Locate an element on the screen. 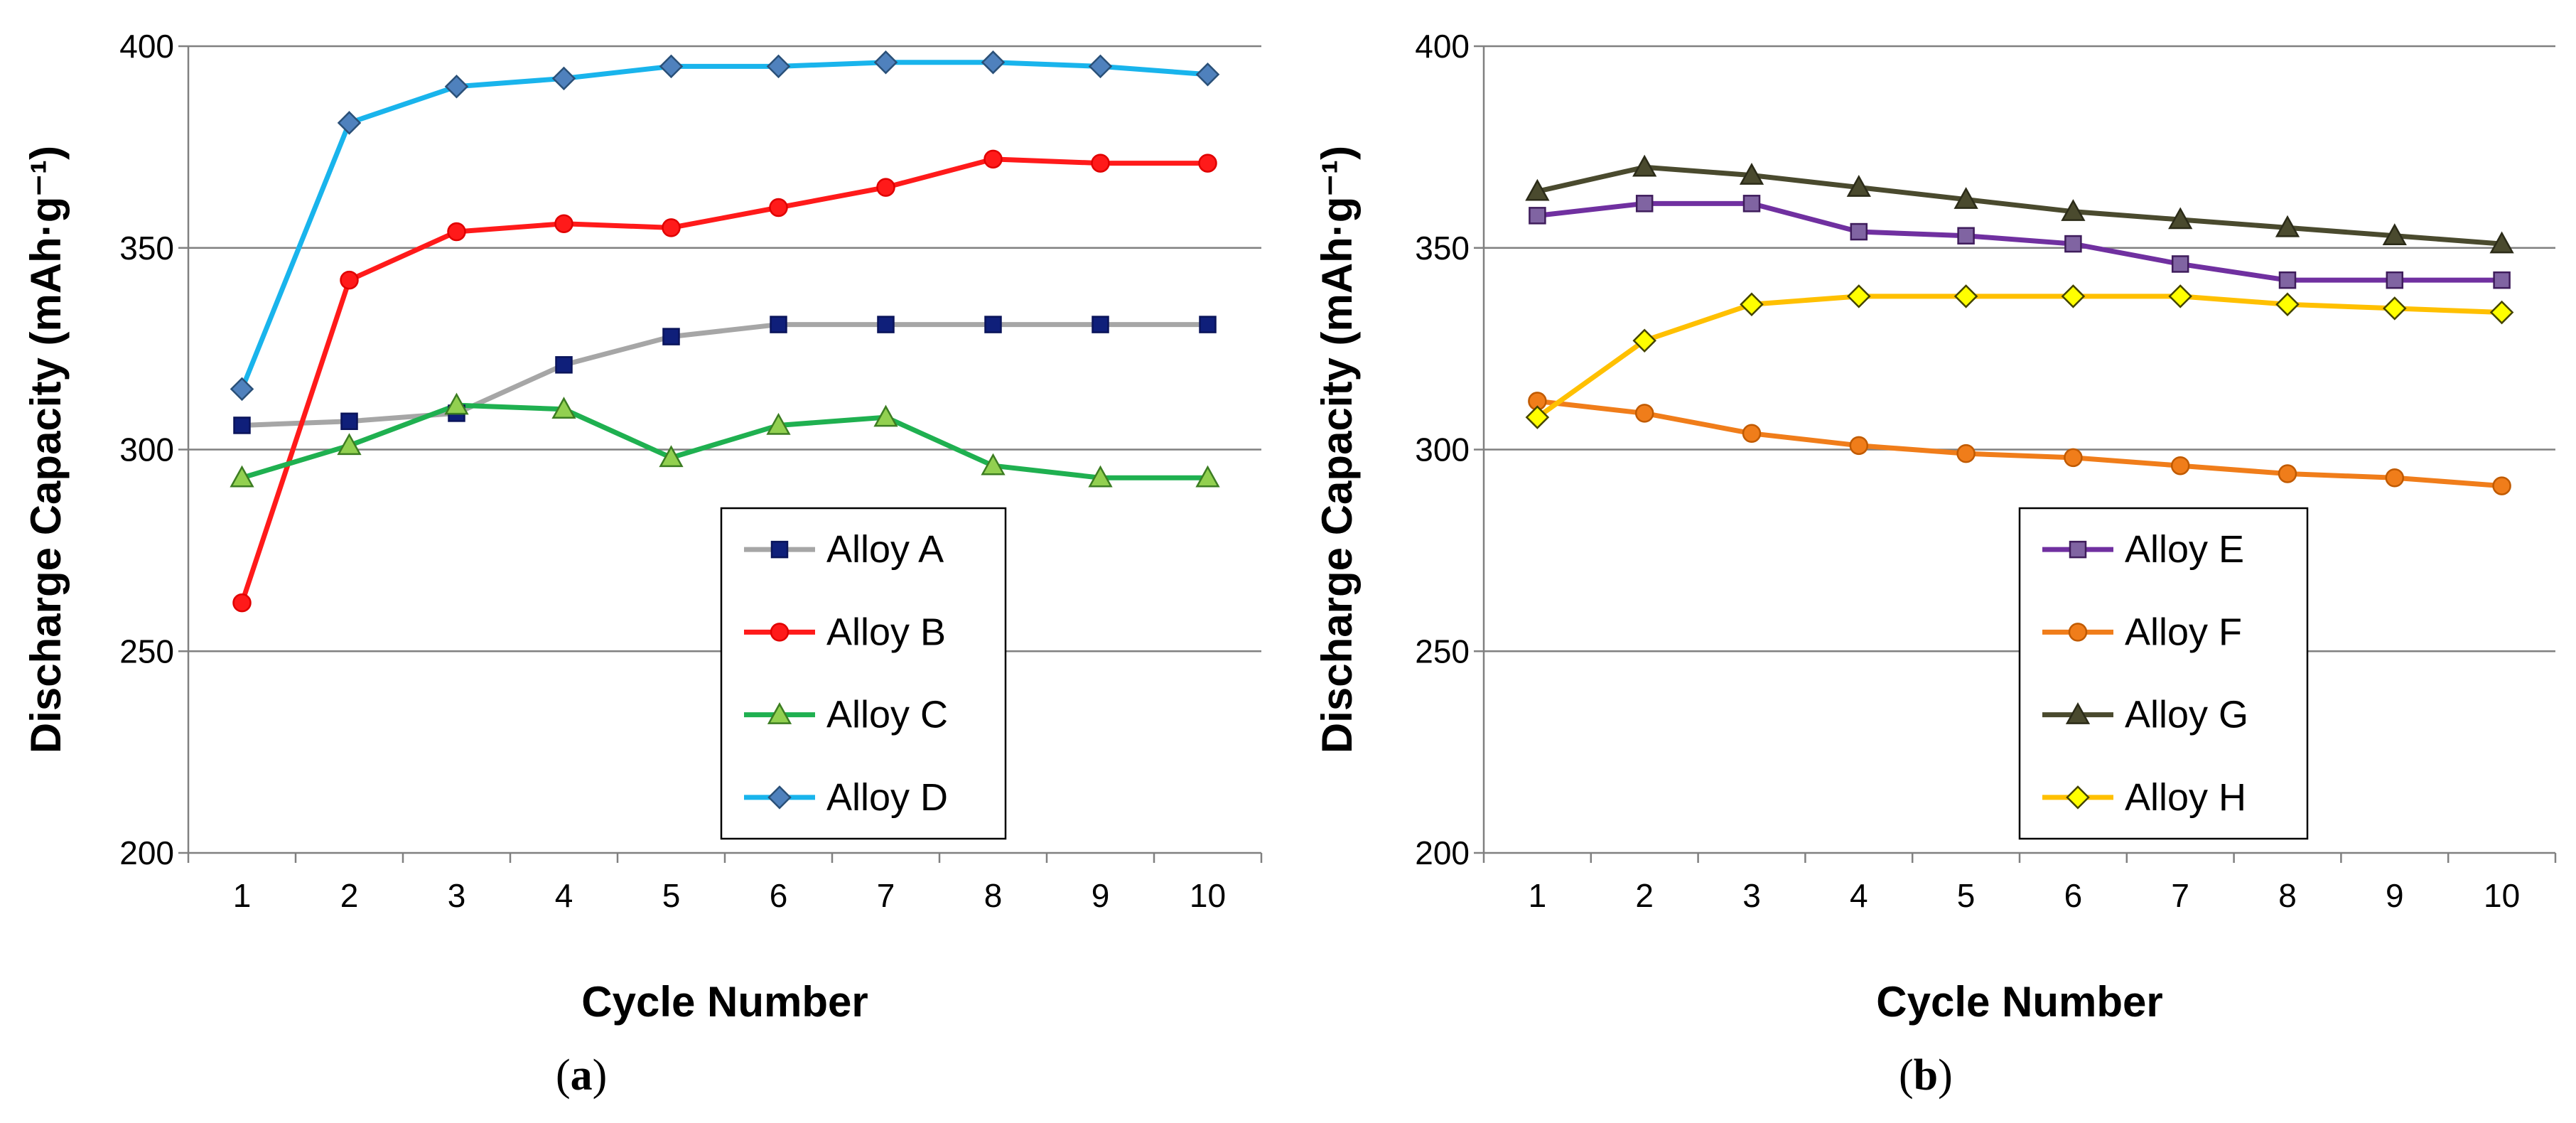 The height and width of the screenshot is (1123, 2576). x-tick-label: 5 is located at coordinates (672, 895).